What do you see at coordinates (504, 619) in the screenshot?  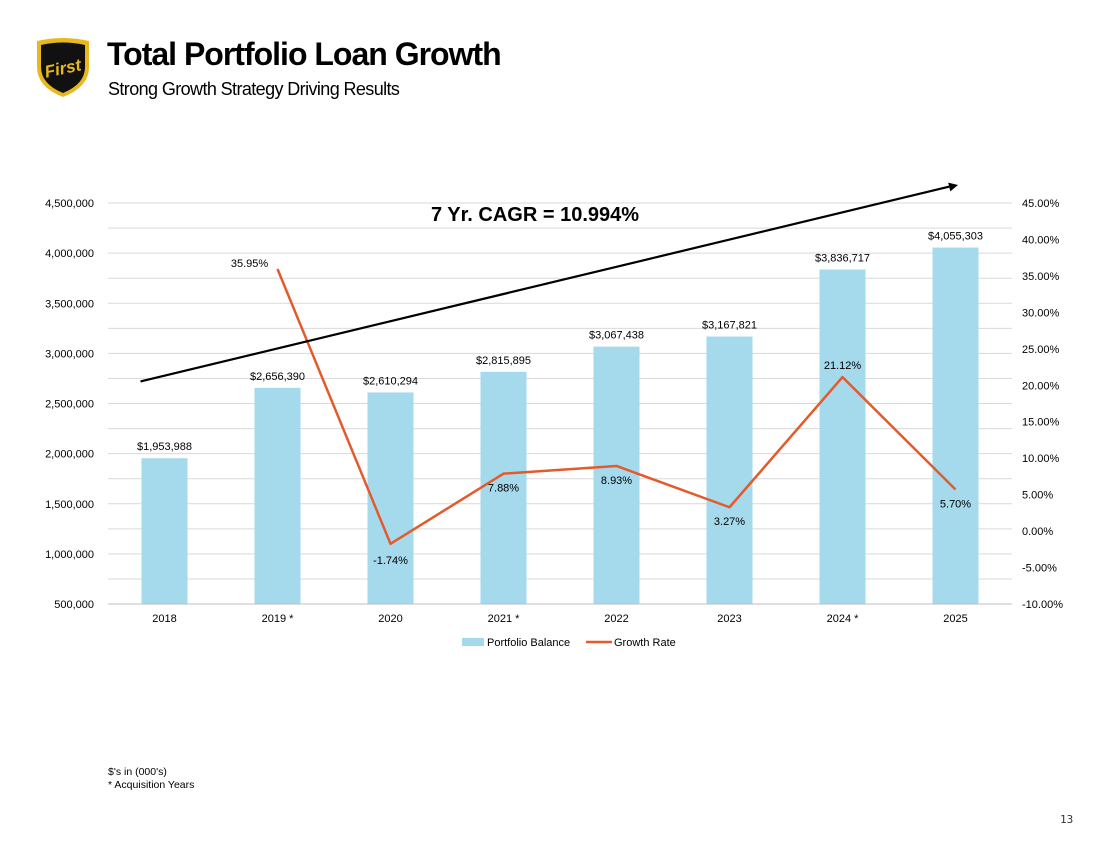 I see `x-axis-tick-label: 2021 *` at bounding box center [504, 619].